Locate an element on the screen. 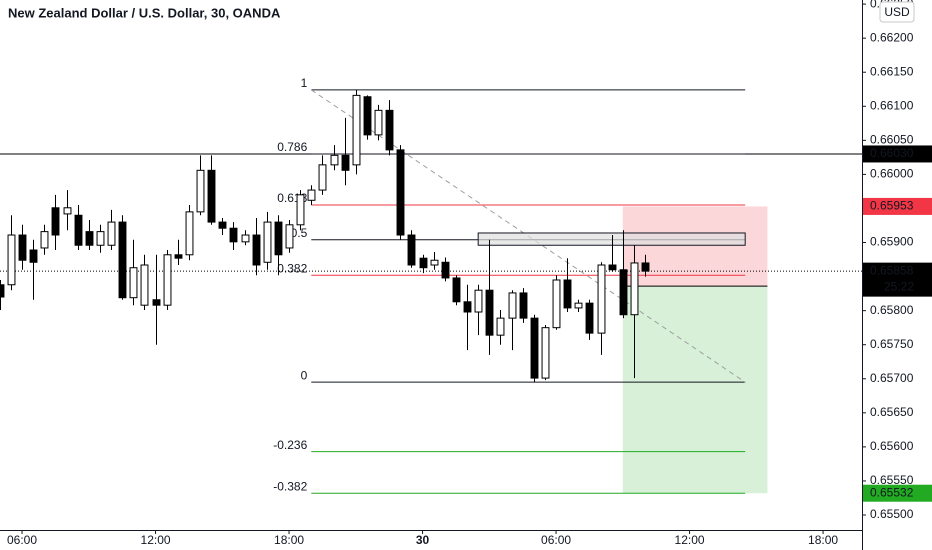 The image size is (932, 550). stop-zone is located at coordinates (695, 246).